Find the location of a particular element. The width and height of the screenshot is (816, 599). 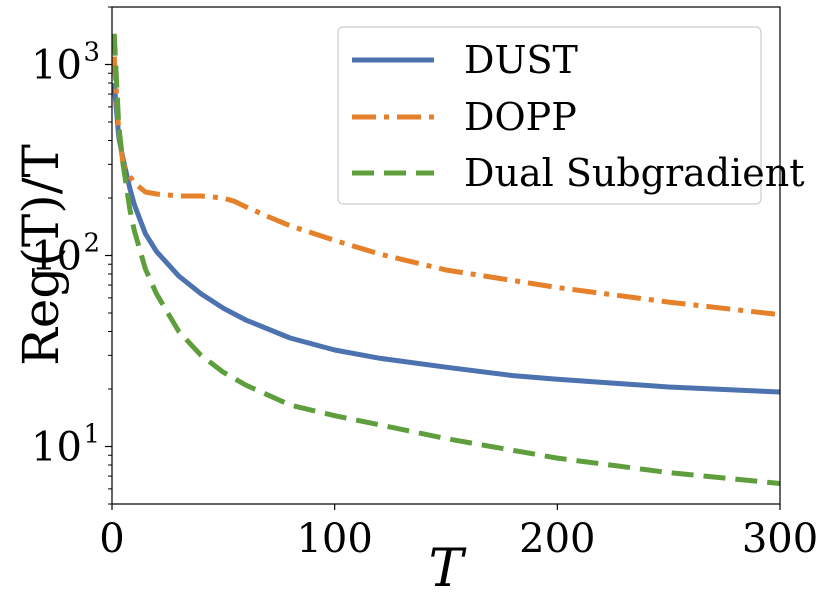

legend-label-2: Dual Subgradient is located at coordinates (634, 173).